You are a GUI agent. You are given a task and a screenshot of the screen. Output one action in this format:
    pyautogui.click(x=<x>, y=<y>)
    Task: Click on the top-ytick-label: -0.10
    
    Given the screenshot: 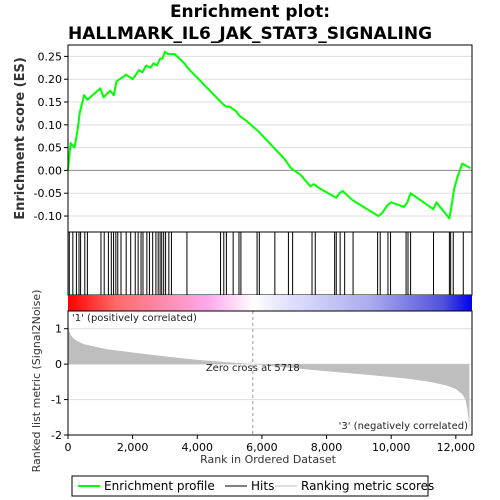 What is the action you would take?
    pyautogui.click(x=48, y=216)
    